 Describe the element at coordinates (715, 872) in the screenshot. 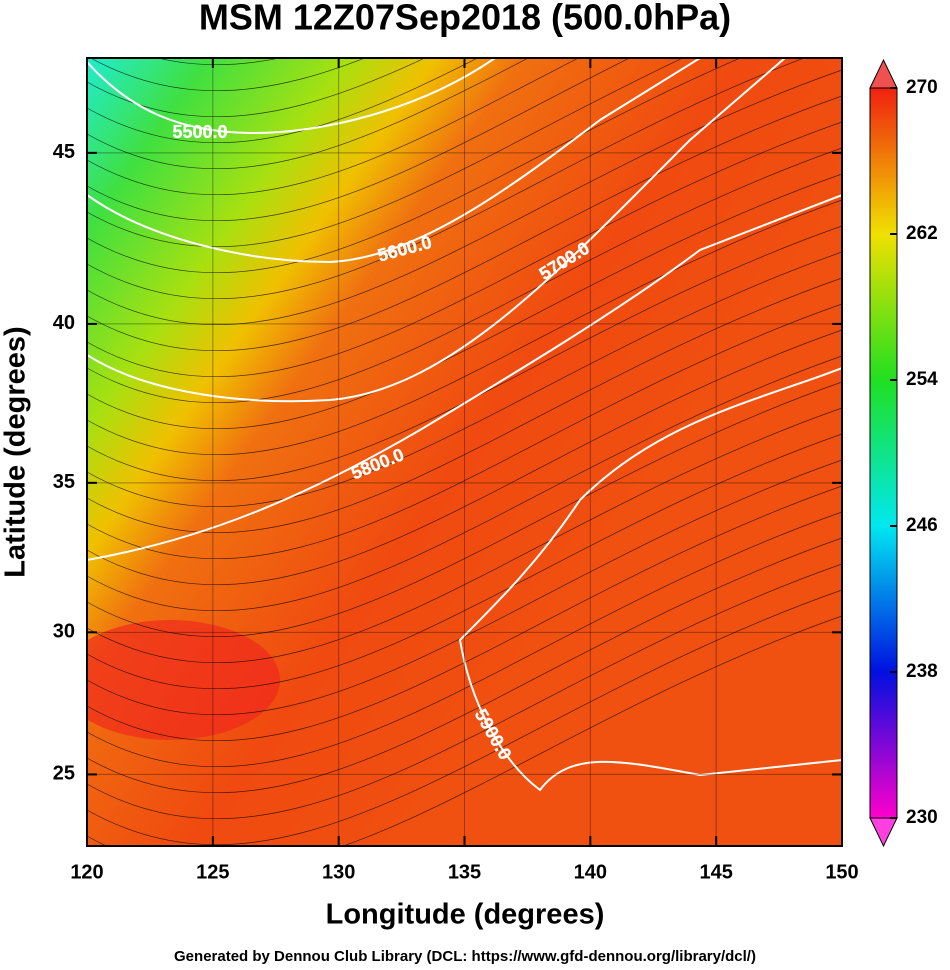

I see `x-tick-label: 145` at that location.